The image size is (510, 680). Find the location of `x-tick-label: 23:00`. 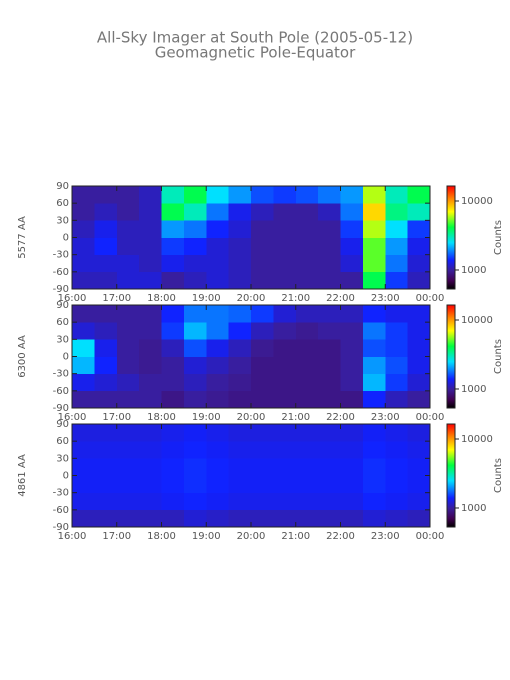

x-tick-label: 23:00 is located at coordinates (385, 536).